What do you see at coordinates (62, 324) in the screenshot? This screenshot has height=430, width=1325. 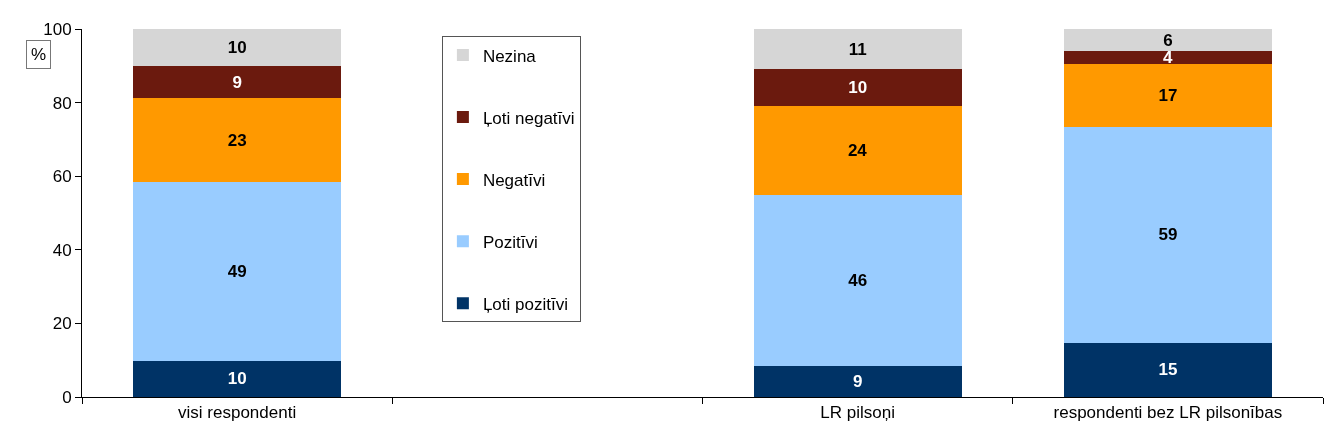 I see `y-tick-label: 20` at bounding box center [62, 324].